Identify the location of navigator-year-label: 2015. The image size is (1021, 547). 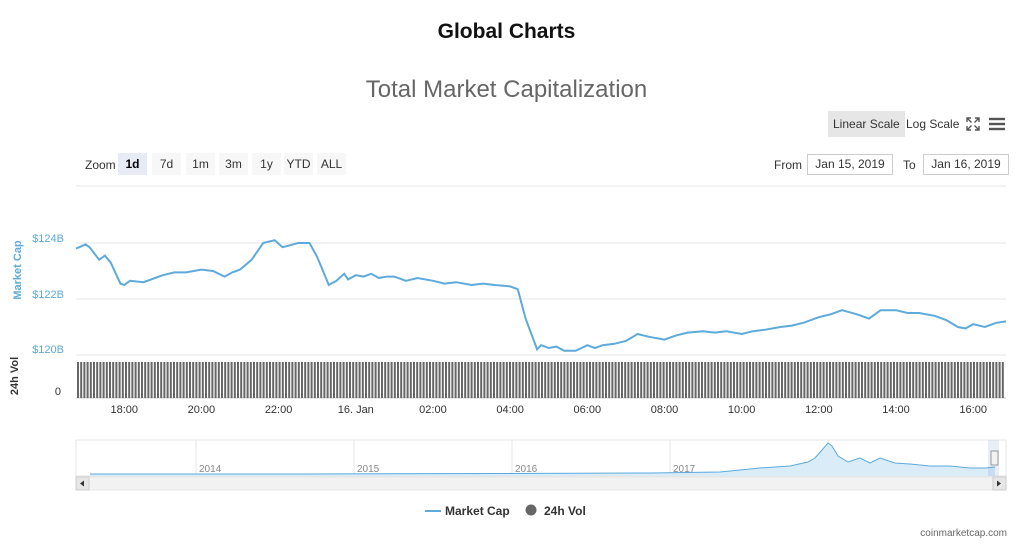
(368, 469).